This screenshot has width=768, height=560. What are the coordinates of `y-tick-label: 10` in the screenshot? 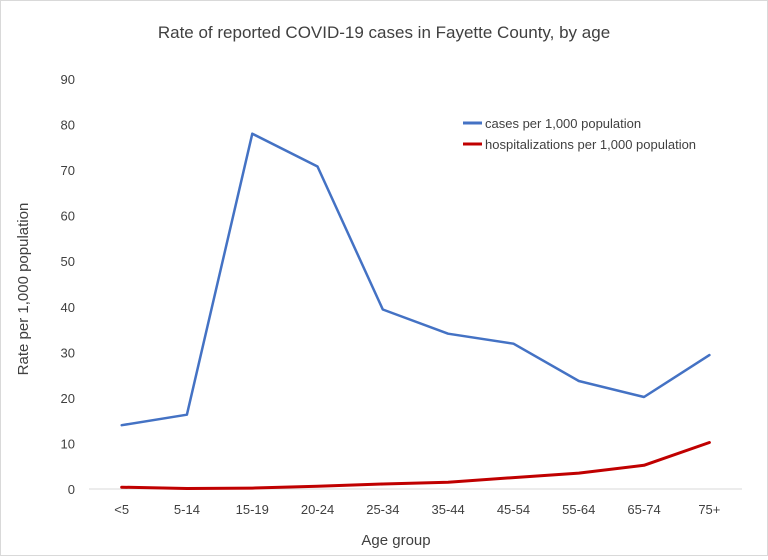 It's located at (68, 443).